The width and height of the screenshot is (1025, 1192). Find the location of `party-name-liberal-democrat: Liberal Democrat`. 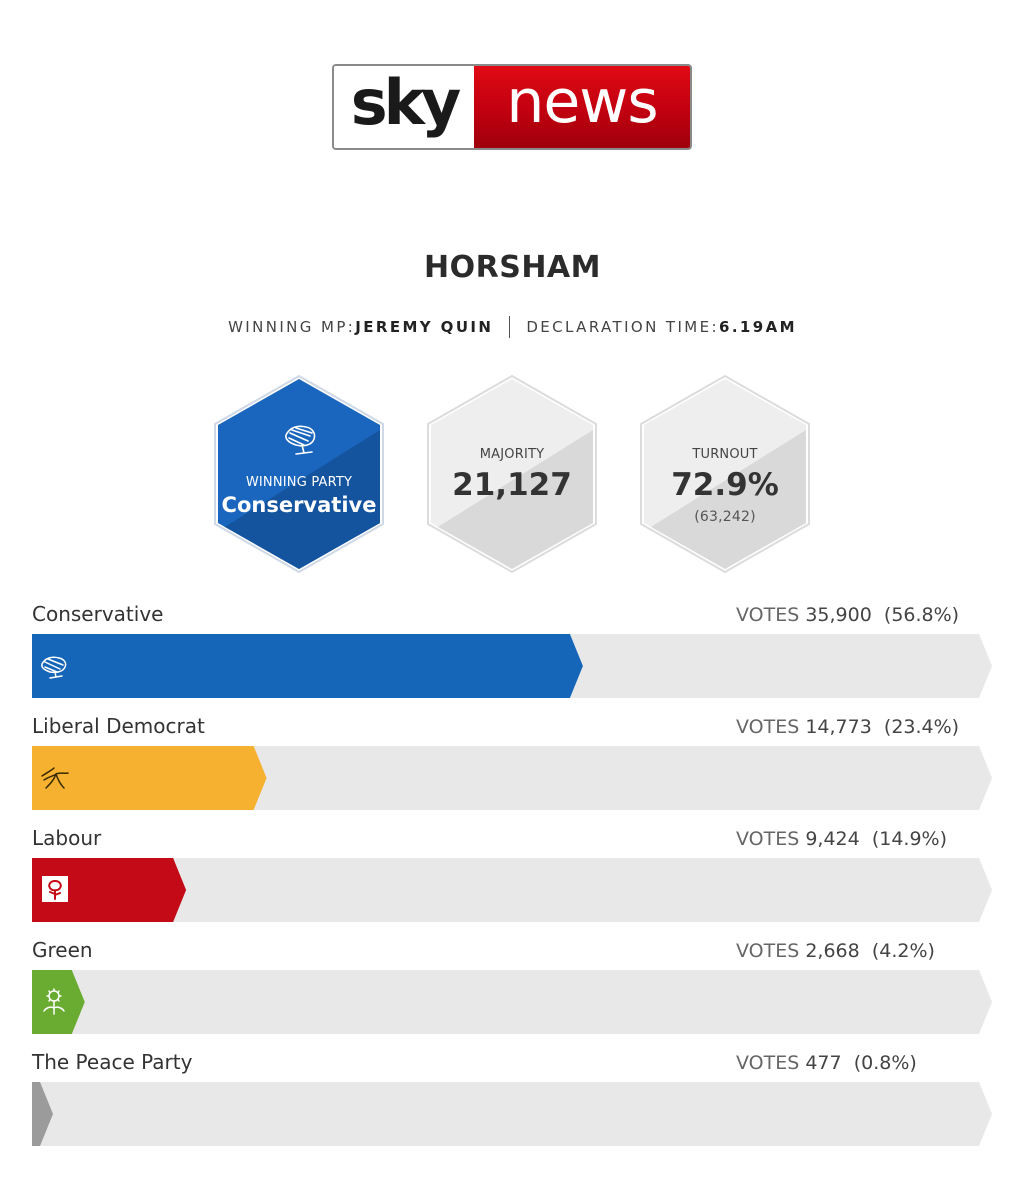

party-name-liberal-democrat: Liberal Democrat is located at coordinates (118, 726).